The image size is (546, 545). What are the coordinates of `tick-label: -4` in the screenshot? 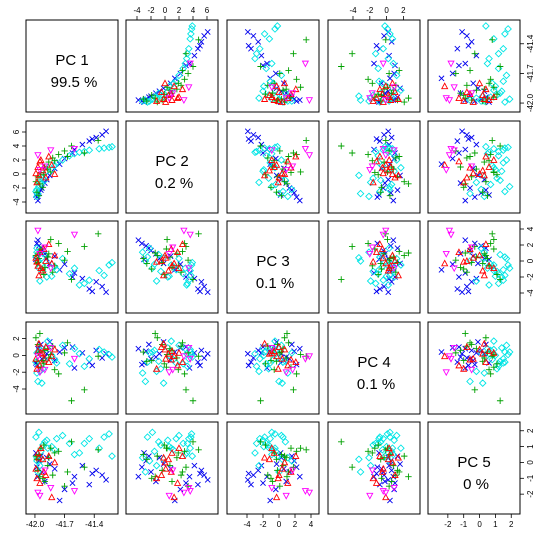 It's located at (247, 524).